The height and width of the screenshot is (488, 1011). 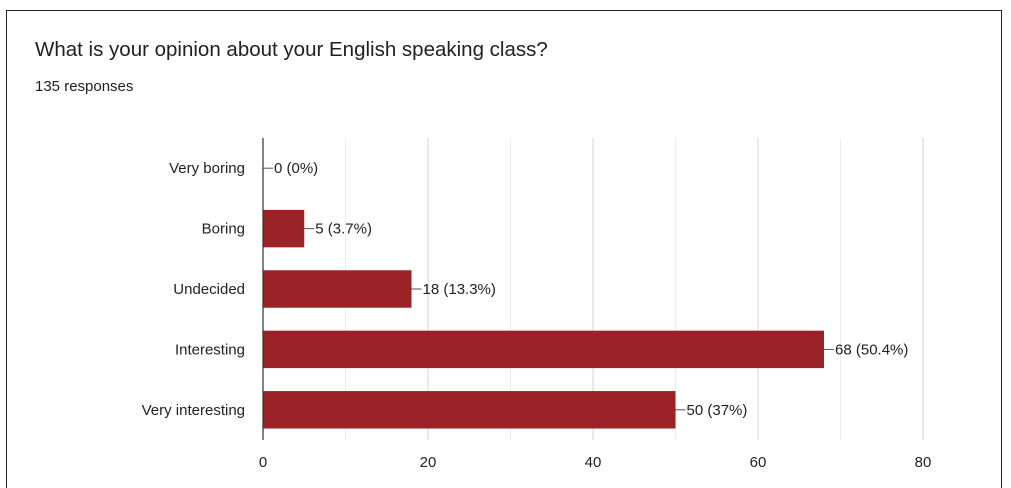 I want to click on data-label: 5 (3.7%), so click(x=343, y=229).